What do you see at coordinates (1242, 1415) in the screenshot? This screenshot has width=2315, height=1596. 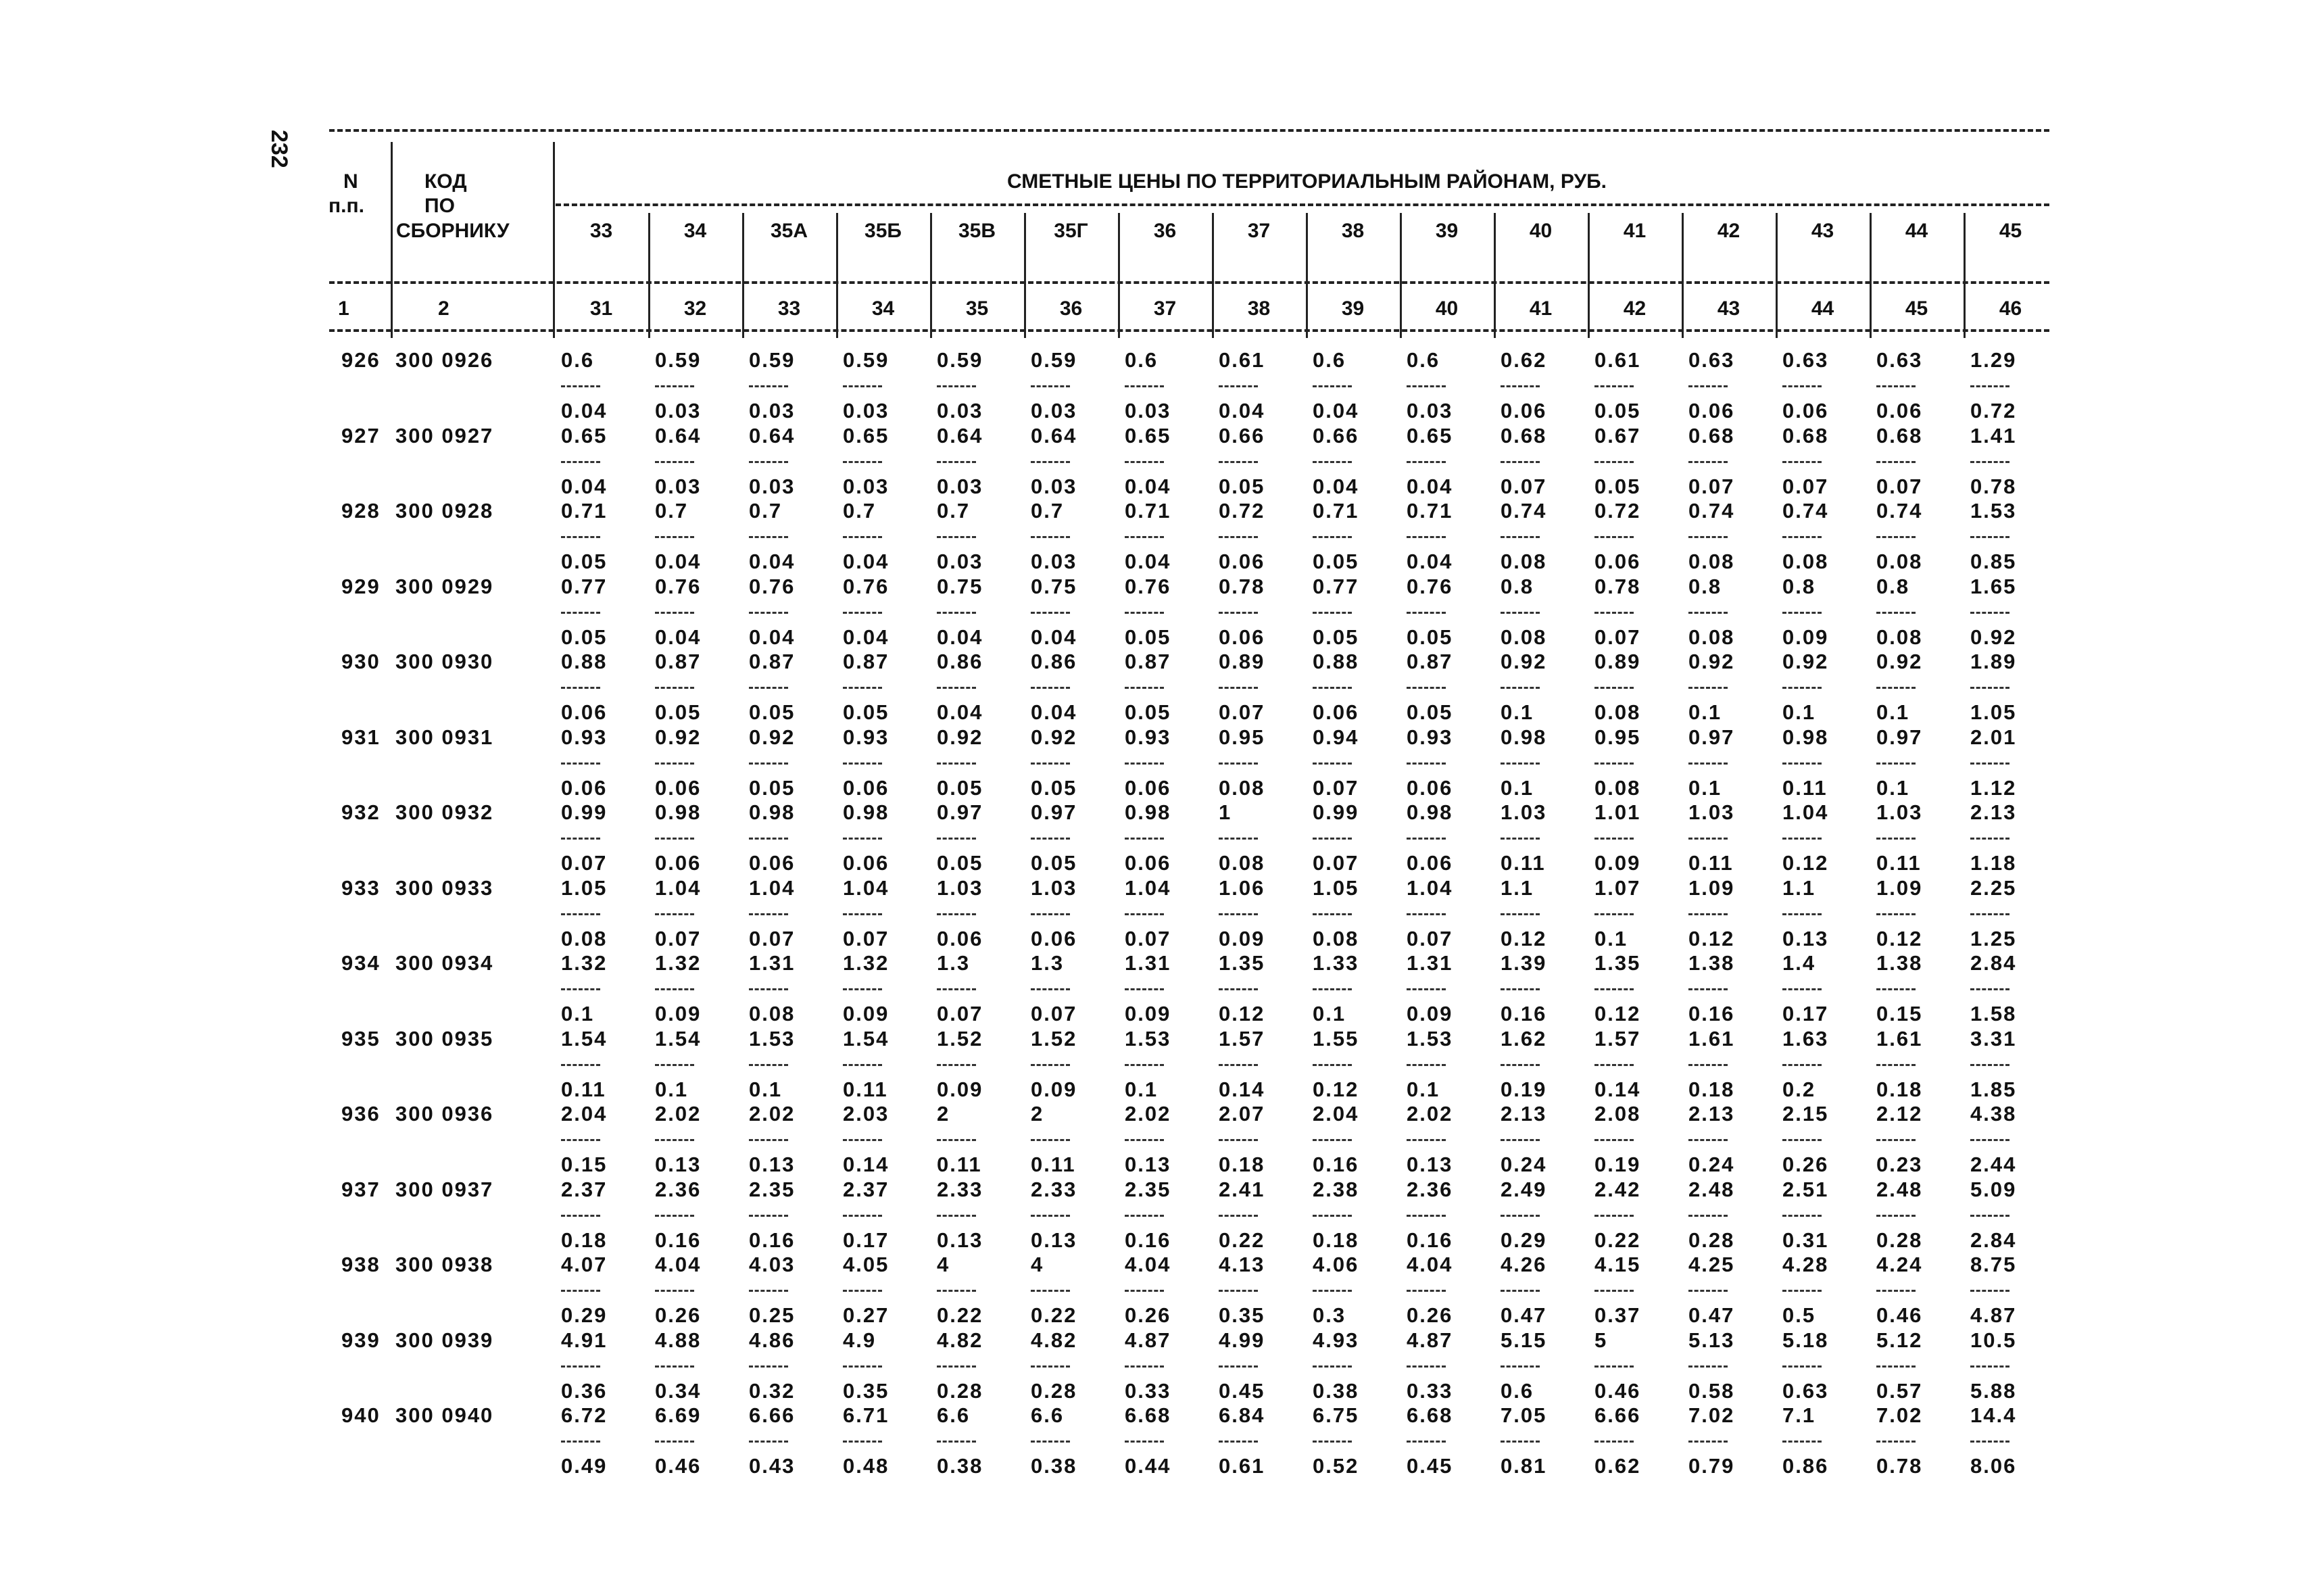 I see `price-value: 6.84` at bounding box center [1242, 1415].